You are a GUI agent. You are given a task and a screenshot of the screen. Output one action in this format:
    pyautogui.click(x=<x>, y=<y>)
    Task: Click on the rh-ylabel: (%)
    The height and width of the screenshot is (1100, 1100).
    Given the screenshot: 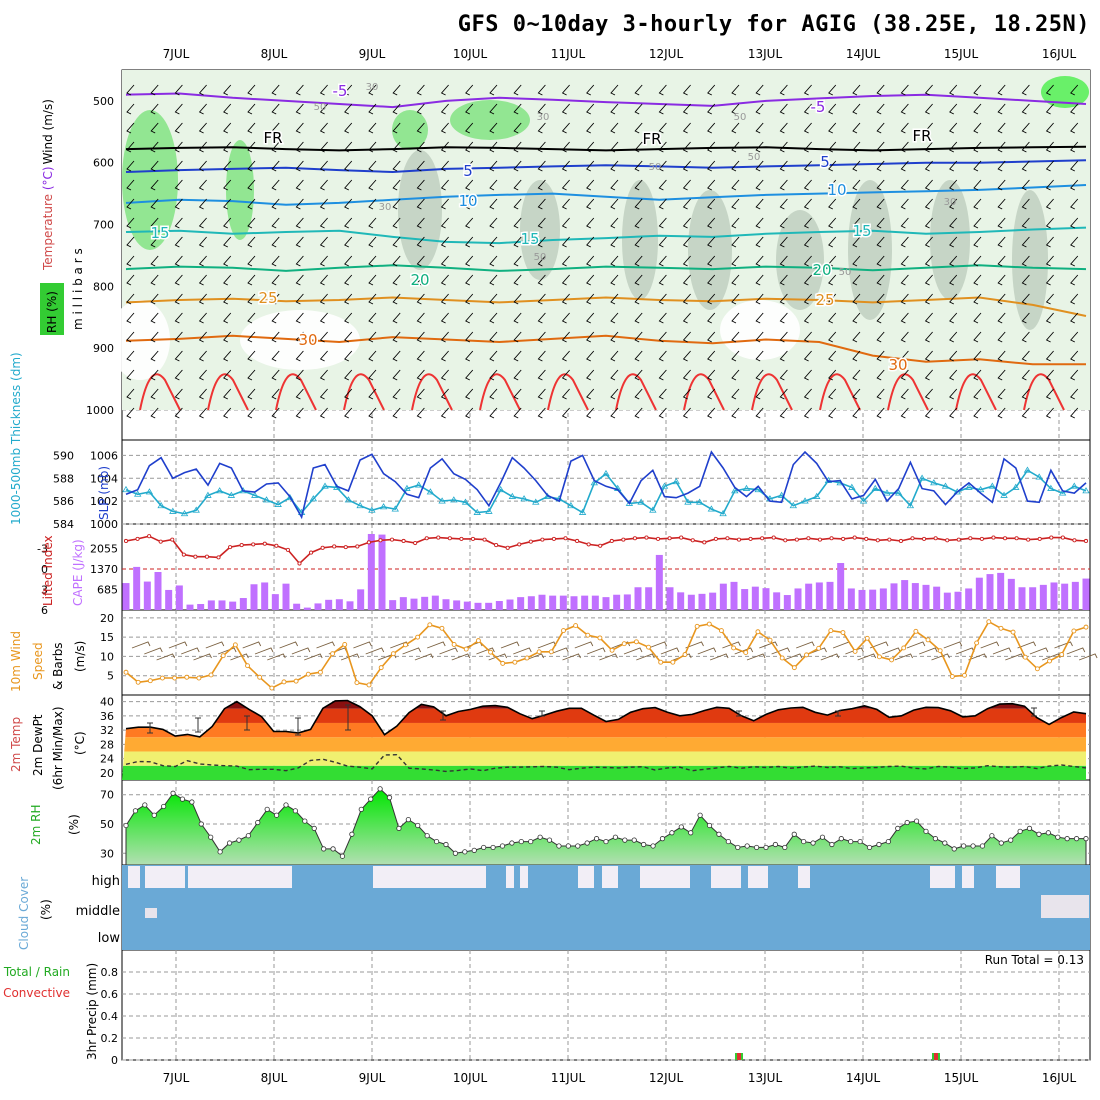 What is the action you would take?
    pyautogui.click(x=74, y=824)
    